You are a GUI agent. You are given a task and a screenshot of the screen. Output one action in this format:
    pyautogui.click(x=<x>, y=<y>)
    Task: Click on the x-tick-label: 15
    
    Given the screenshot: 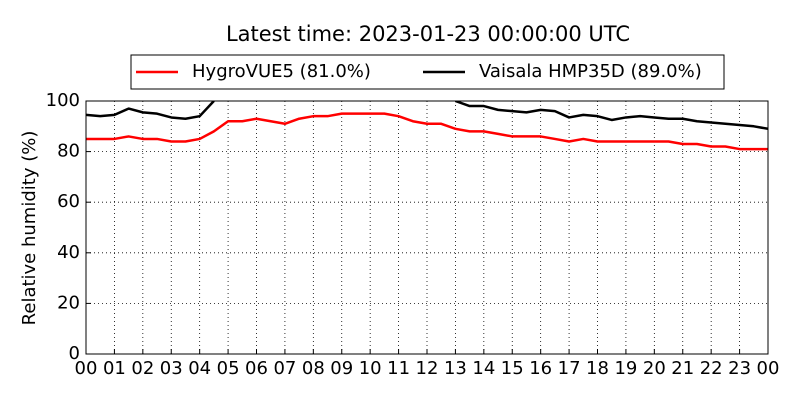 What is the action you would take?
    pyautogui.click(x=512, y=368)
    